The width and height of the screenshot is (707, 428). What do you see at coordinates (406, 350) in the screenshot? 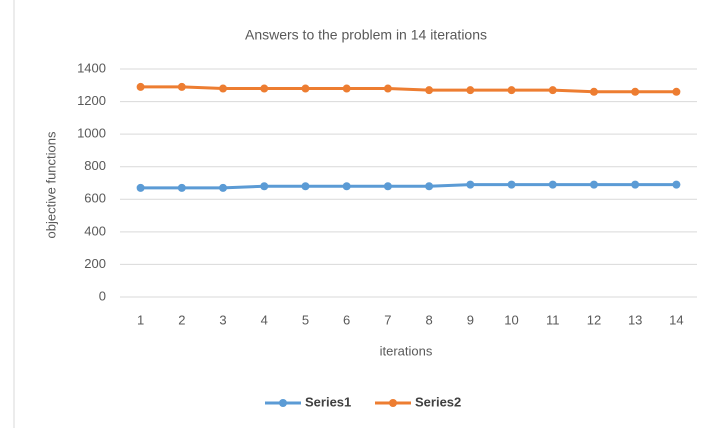
I see `x-axis-label: iterations` at bounding box center [406, 350].